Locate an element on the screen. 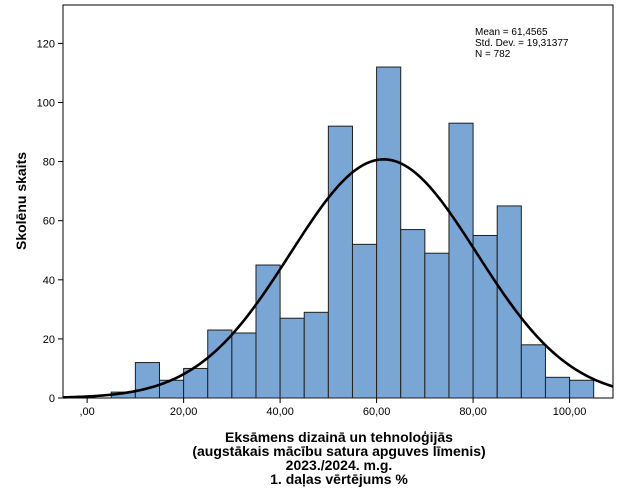  y-tick-label-4: 80 is located at coordinates (49, 163).